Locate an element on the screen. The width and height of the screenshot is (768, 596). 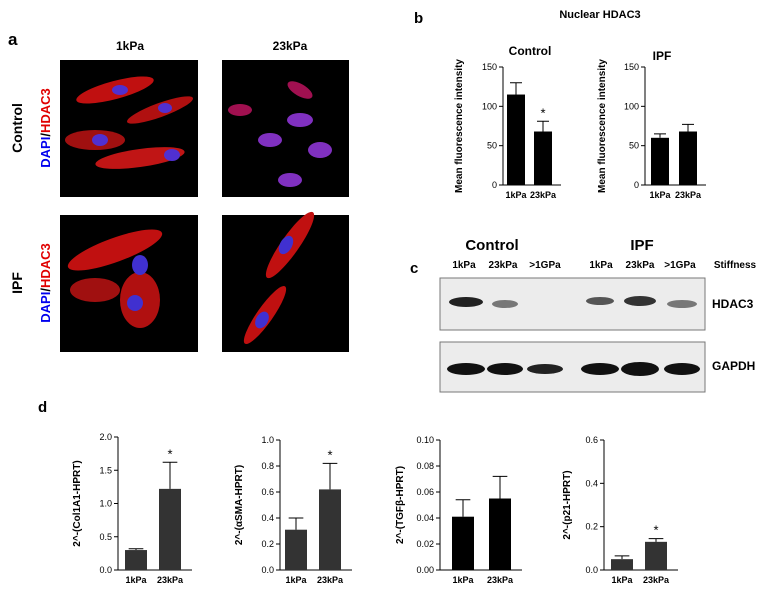
band-label: HDAC3 is located at coordinates (733, 304).